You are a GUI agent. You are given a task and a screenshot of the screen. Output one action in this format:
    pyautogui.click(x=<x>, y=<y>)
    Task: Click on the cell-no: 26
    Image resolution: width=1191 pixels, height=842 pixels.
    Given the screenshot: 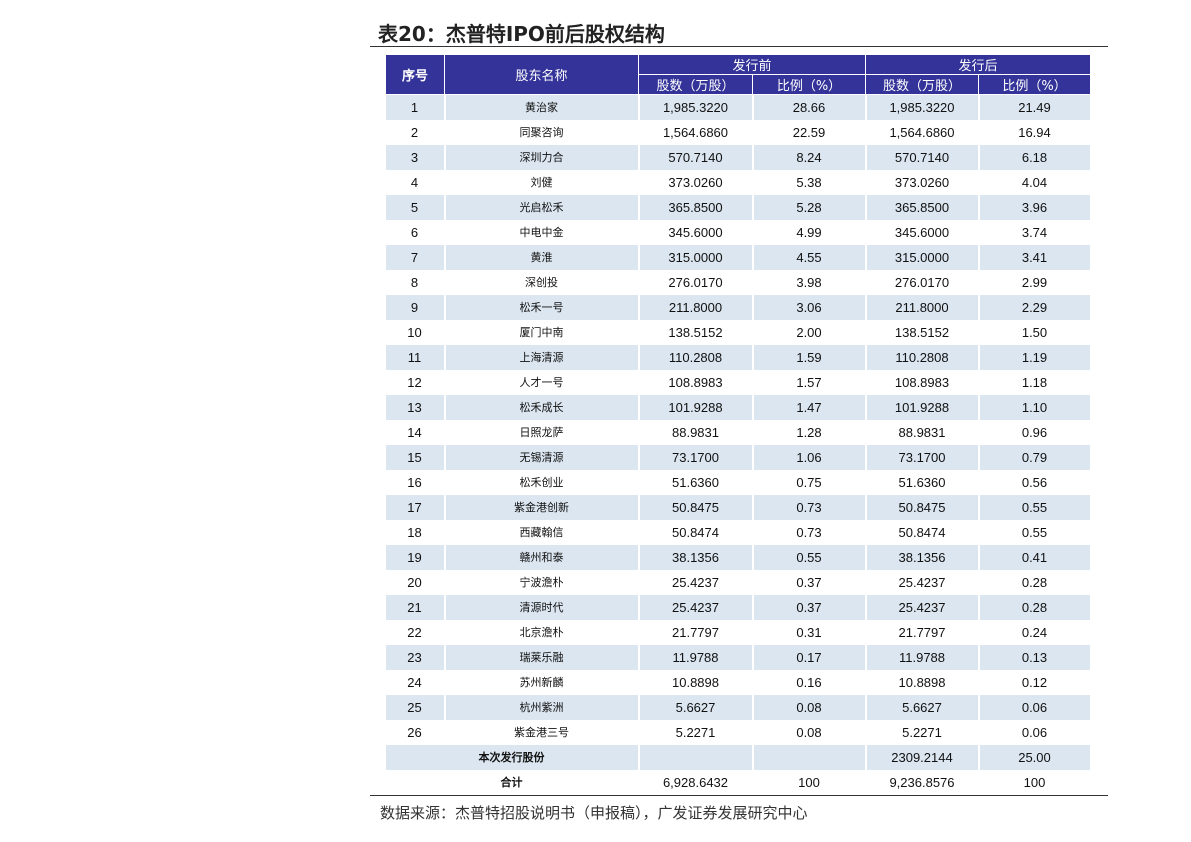 What is the action you would take?
    pyautogui.click(x=415, y=732)
    